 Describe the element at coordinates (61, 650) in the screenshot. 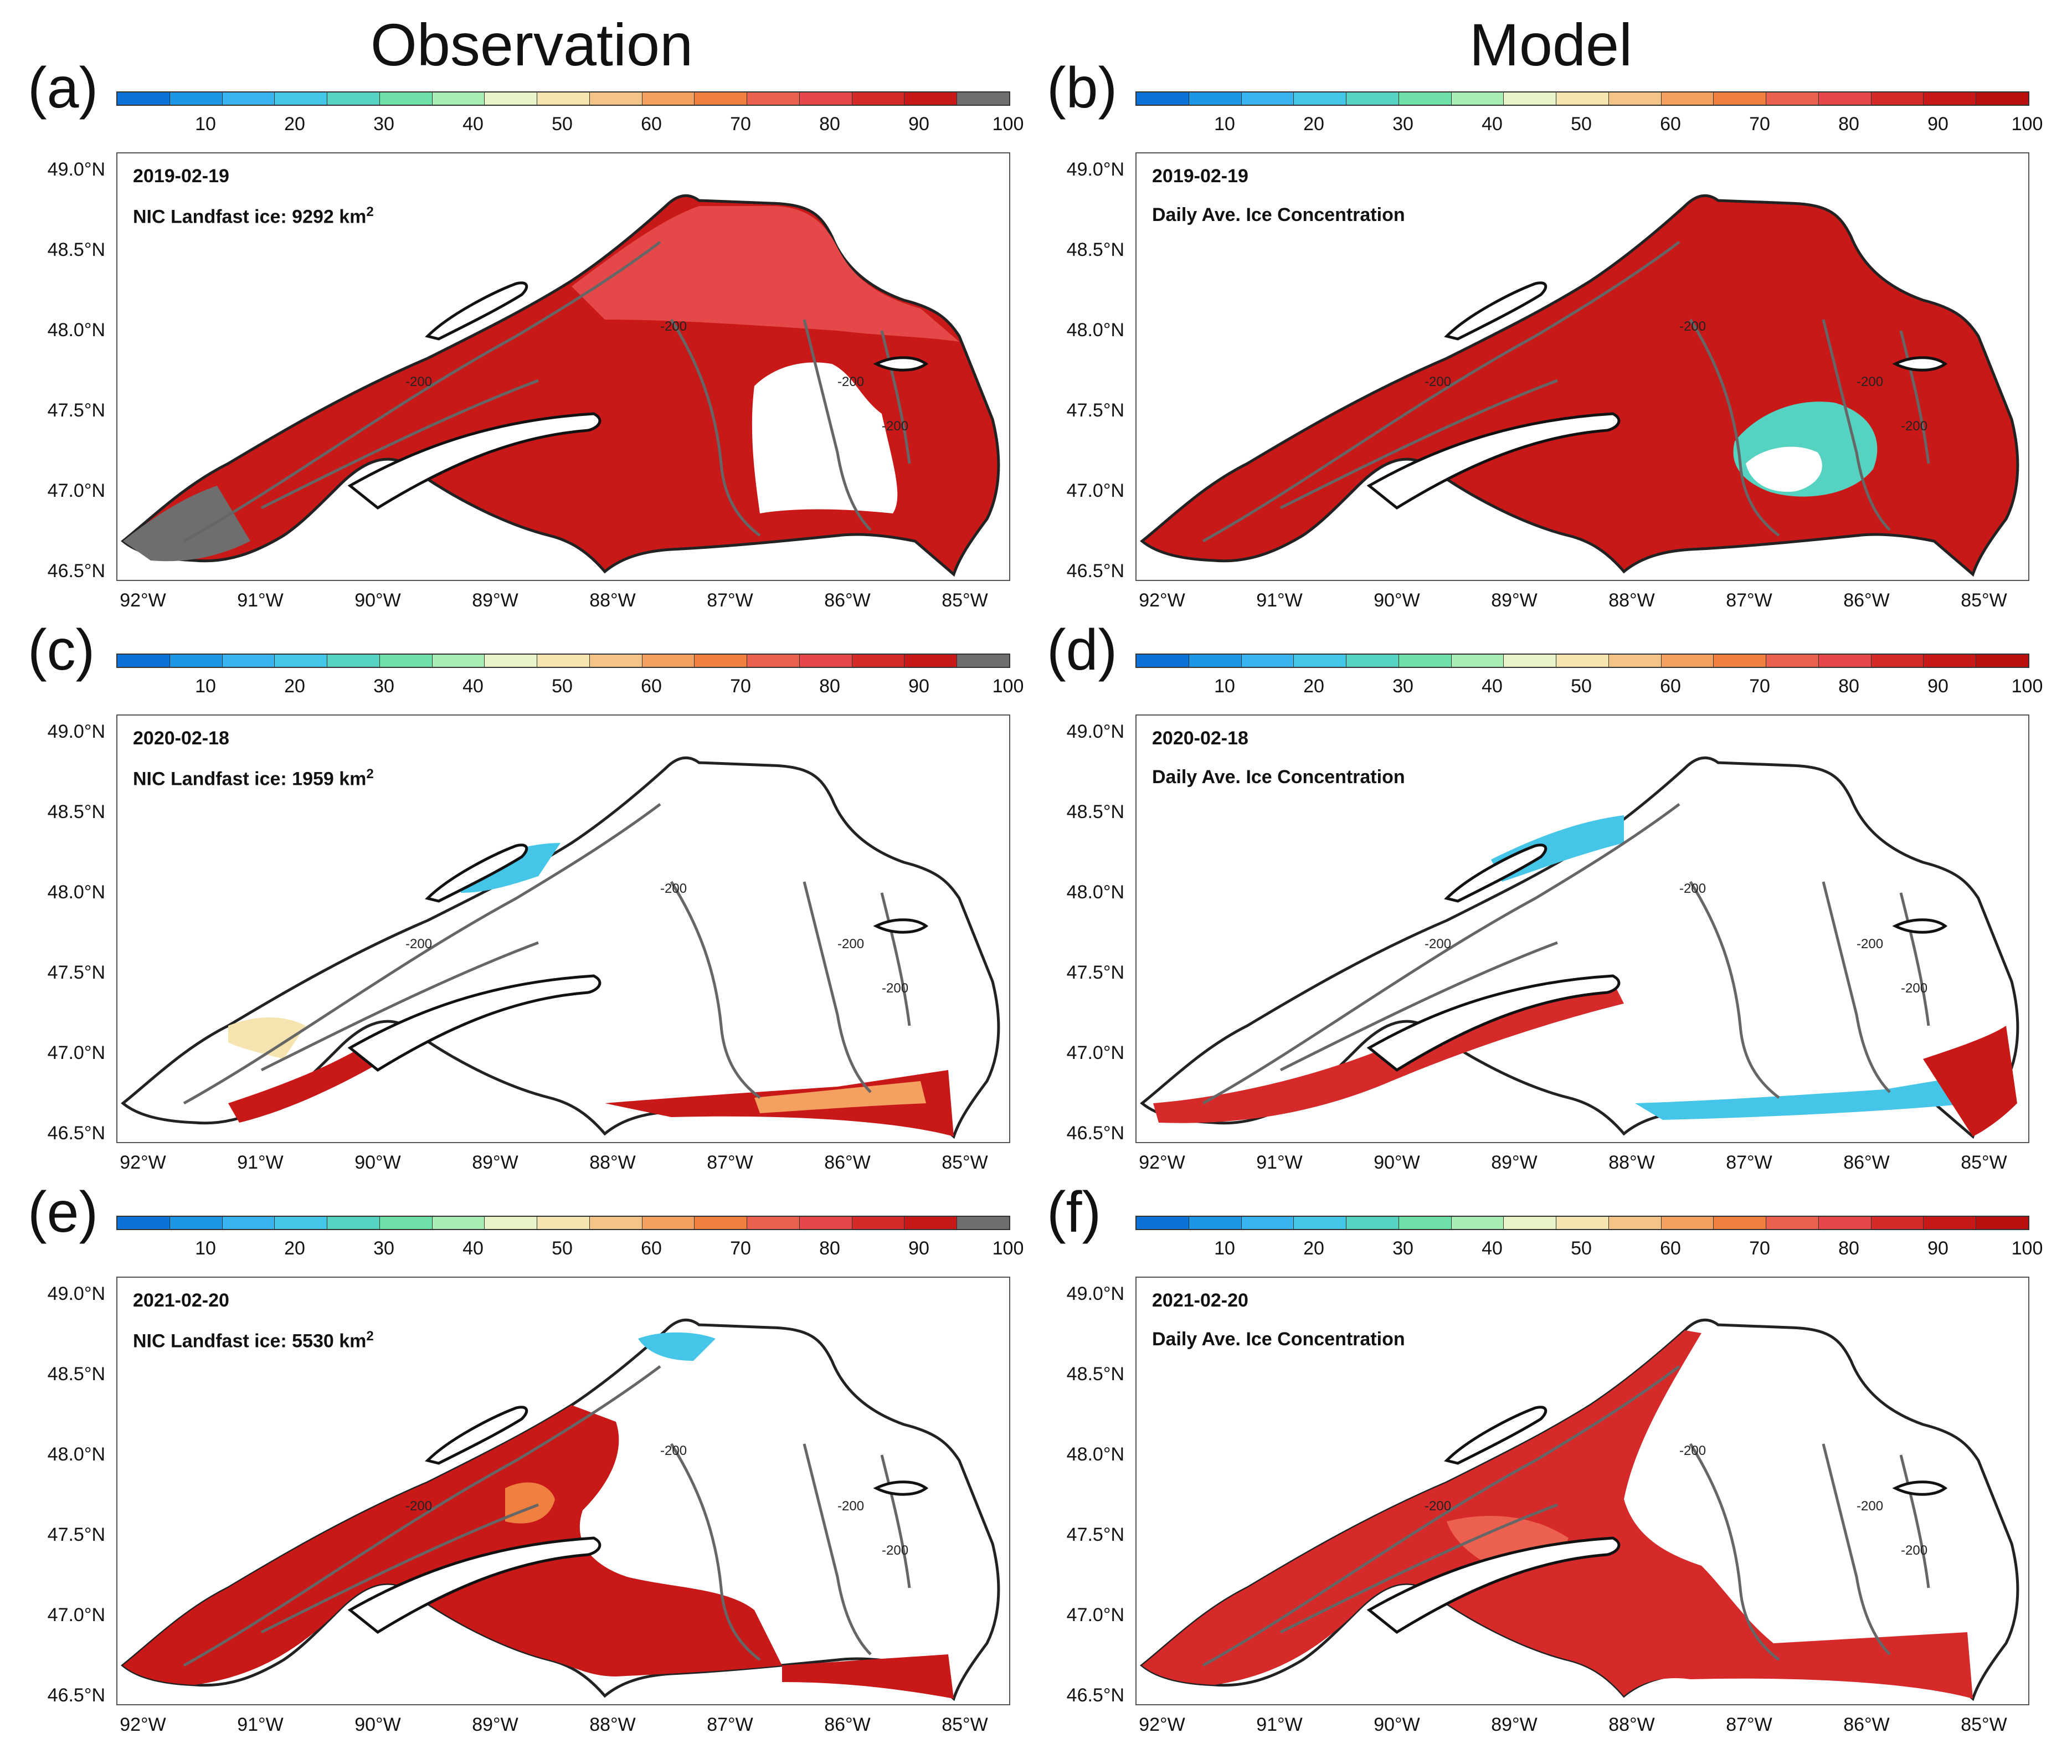

I see `panel-letter: (c)` at that location.